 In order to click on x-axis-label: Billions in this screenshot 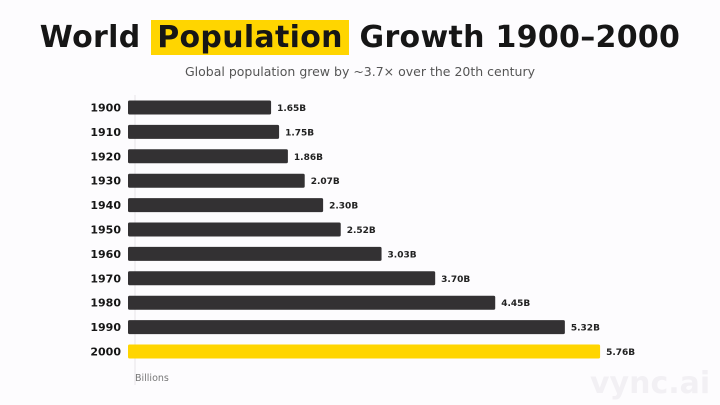, I will do `click(152, 378)`.